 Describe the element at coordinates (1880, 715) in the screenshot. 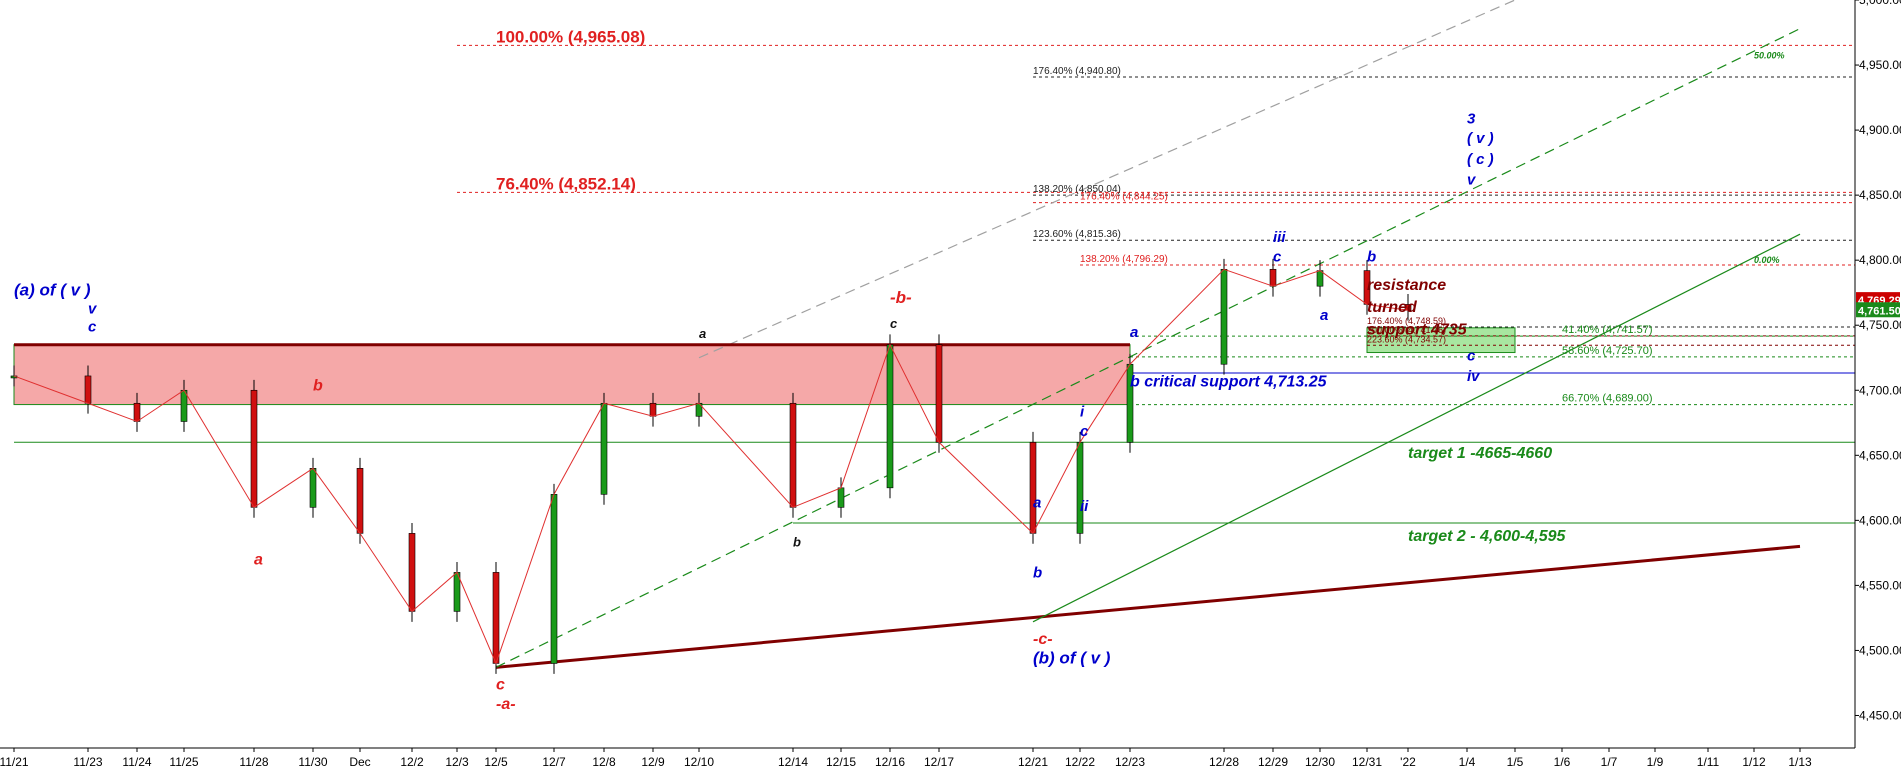

I see `y-tick-label: 4,450.00` at that location.